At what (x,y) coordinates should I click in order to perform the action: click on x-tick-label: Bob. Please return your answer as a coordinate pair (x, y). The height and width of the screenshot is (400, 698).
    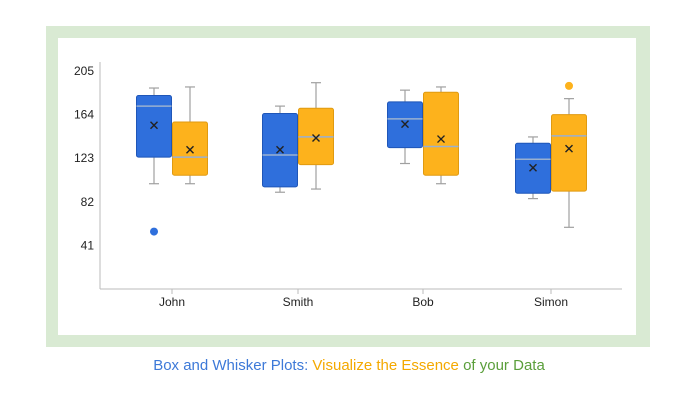
    Looking at the image, I should click on (423, 302).